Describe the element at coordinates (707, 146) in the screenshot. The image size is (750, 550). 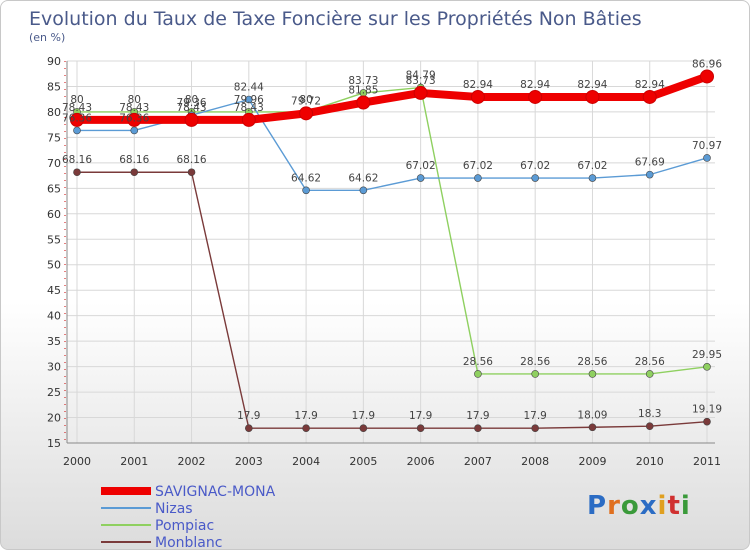
I see `data-label: 70.97` at that location.